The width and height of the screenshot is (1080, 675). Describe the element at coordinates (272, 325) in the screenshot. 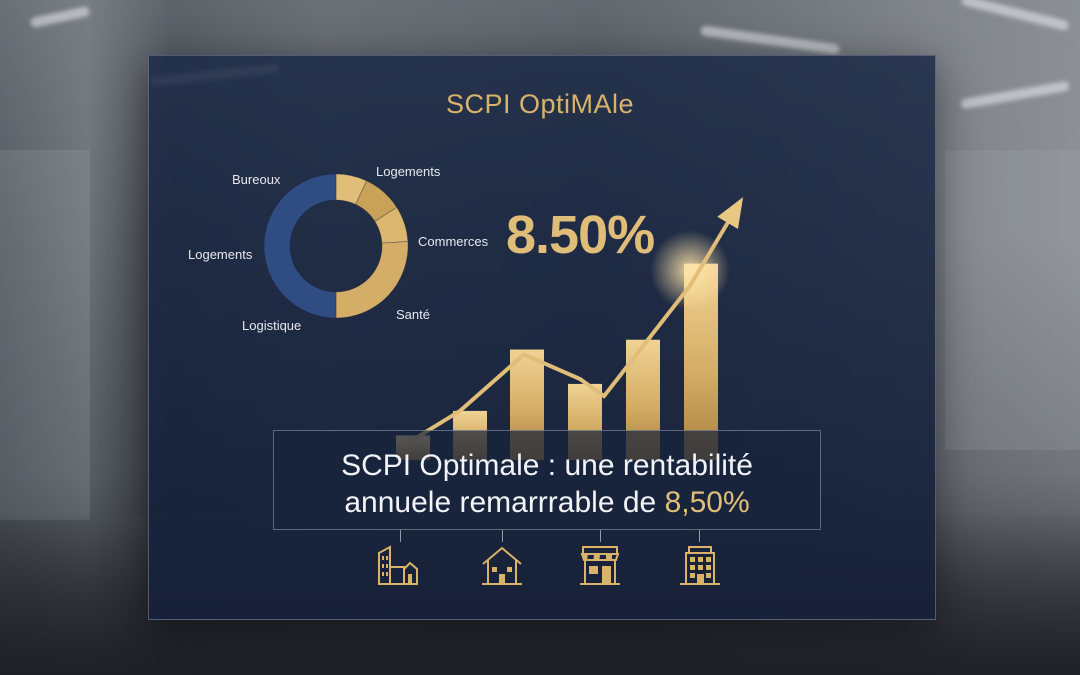

I see `donut-label-logistique: Logistique` at that location.